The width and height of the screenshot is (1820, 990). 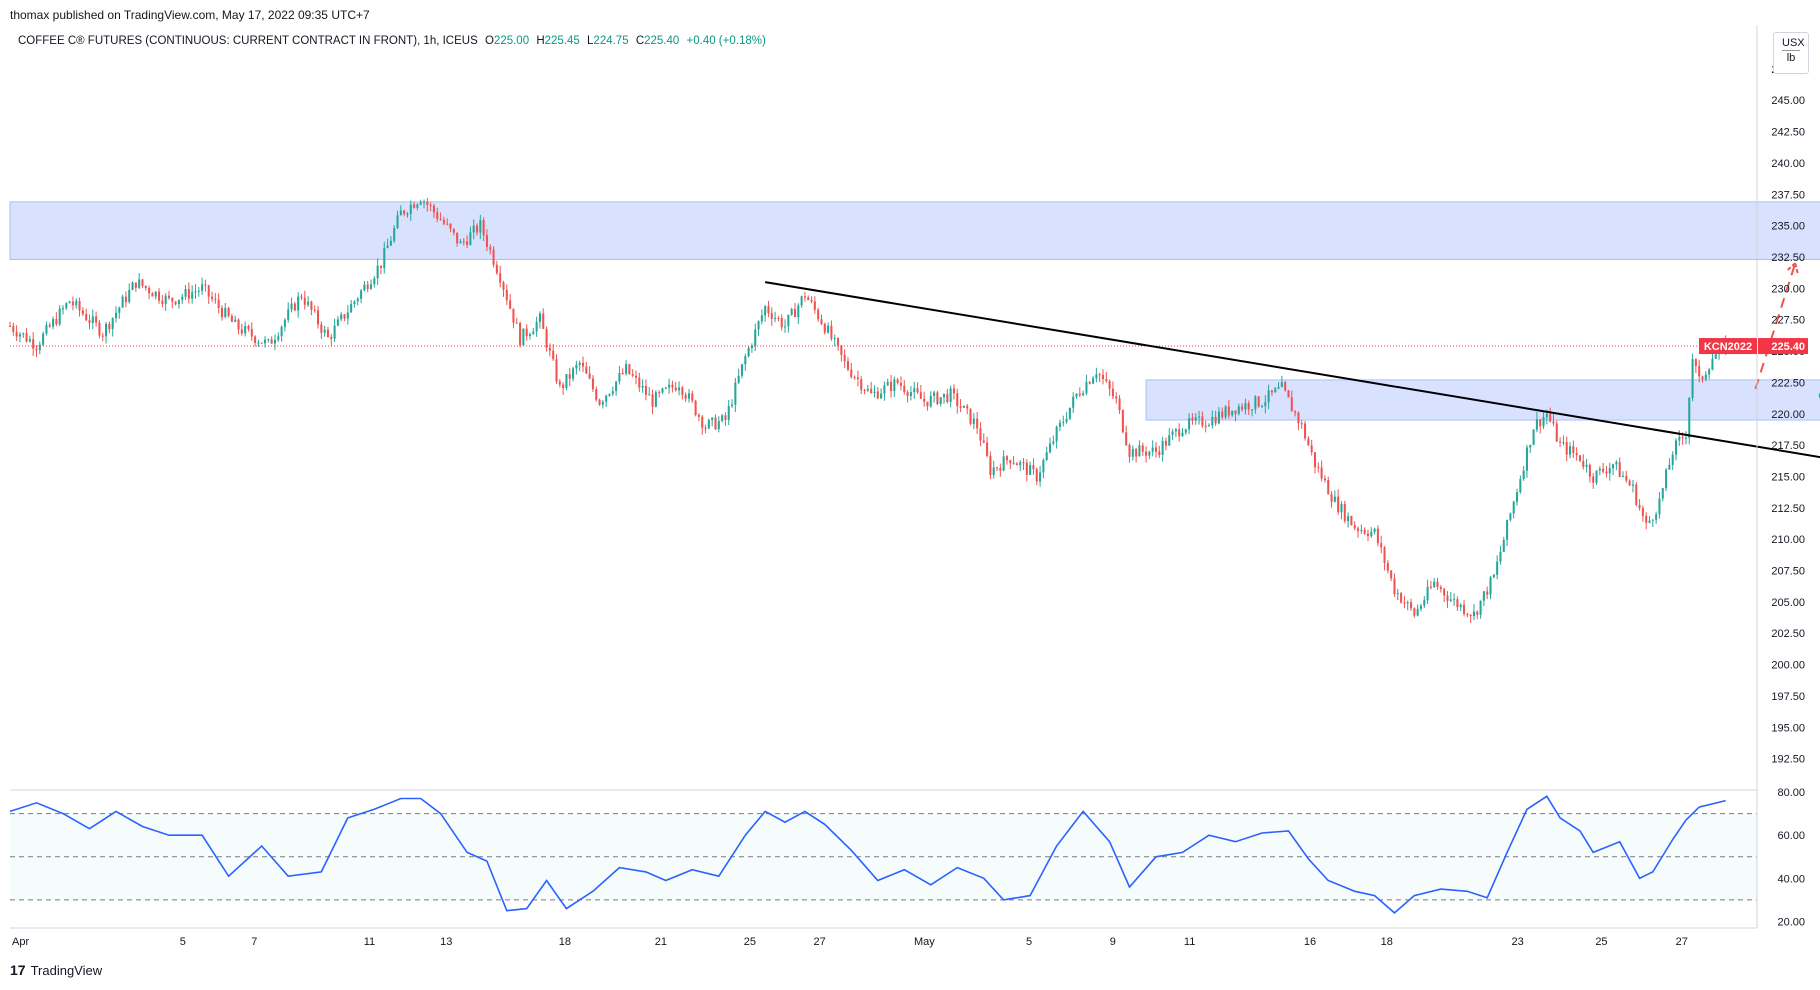 What do you see at coordinates (1791, 53) in the screenshot?
I see `unit-selector: USX lb` at bounding box center [1791, 53].